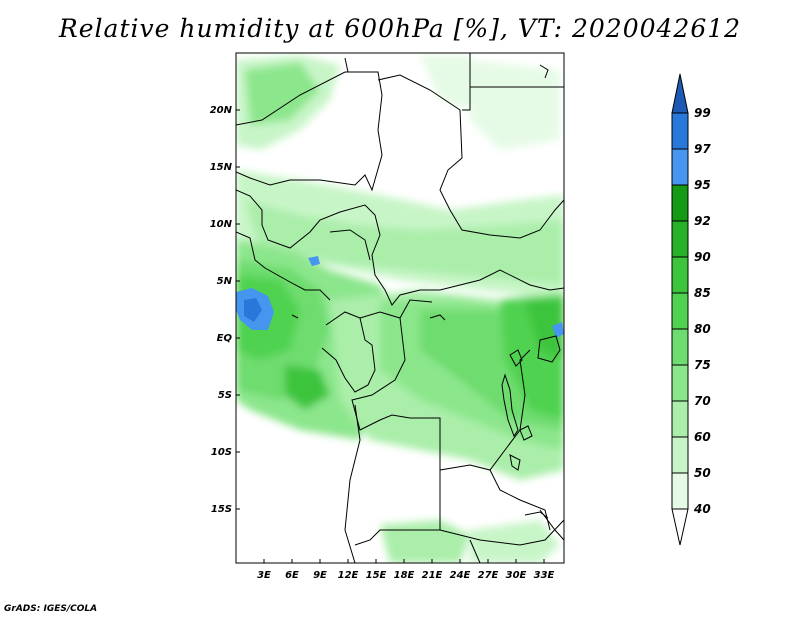  I want to click on lon-label: 24E, so click(460, 575).